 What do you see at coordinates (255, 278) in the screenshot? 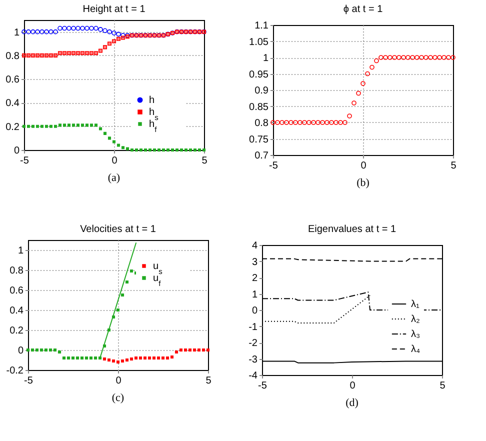
I see `y-tick-label: 2` at bounding box center [255, 278].